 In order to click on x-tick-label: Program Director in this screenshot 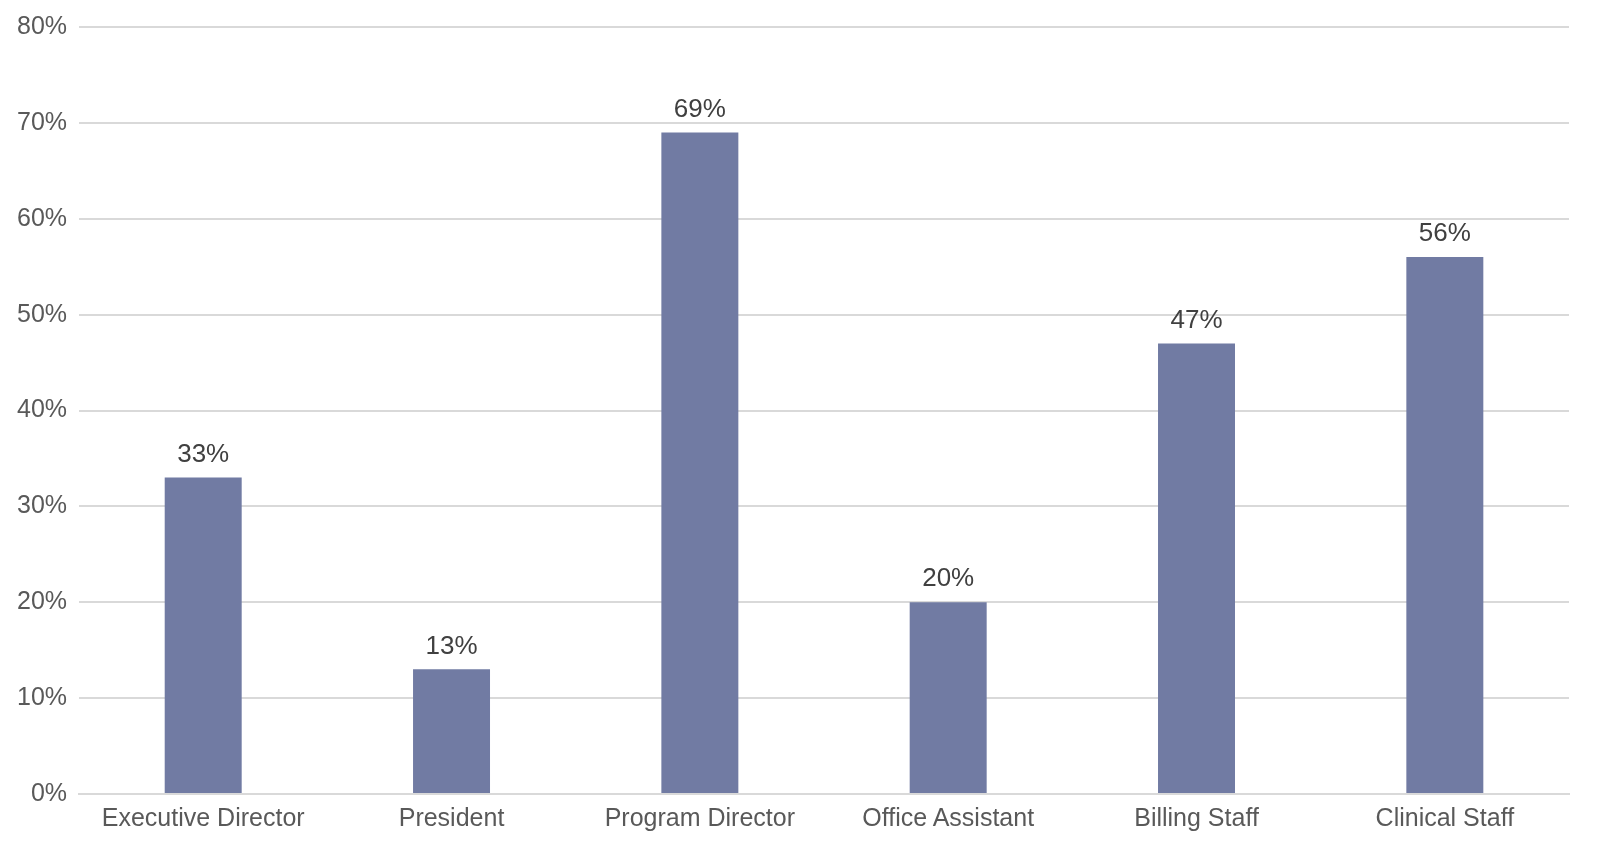, I will do `click(700, 816)`.